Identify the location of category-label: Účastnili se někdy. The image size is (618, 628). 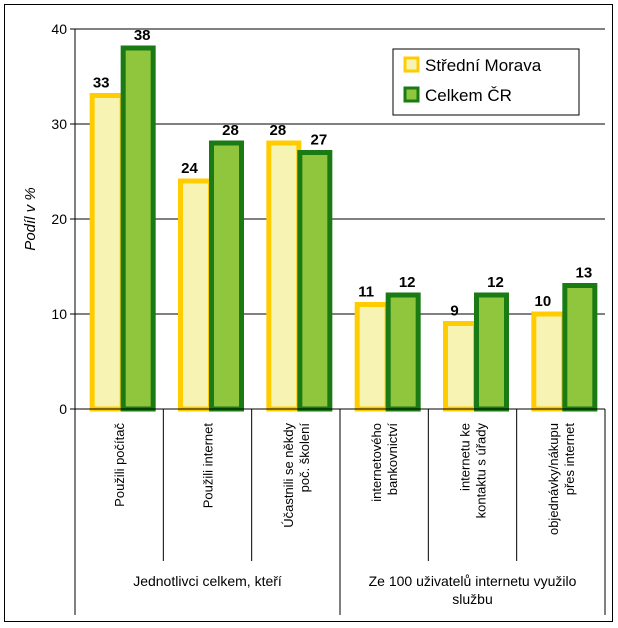
(288, 475).